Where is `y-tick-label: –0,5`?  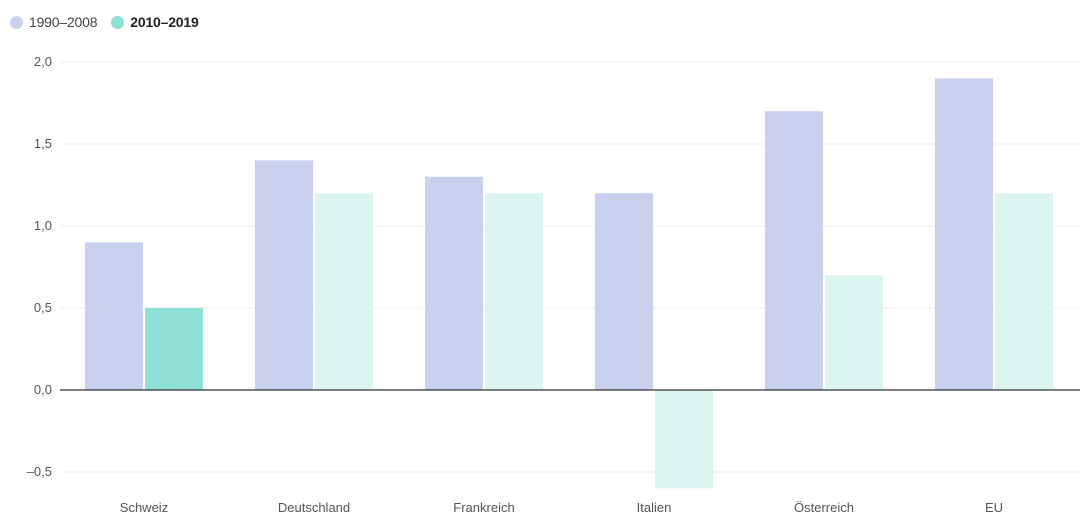
y-tick-label: –0,5 is located at coordinates (39, 471).